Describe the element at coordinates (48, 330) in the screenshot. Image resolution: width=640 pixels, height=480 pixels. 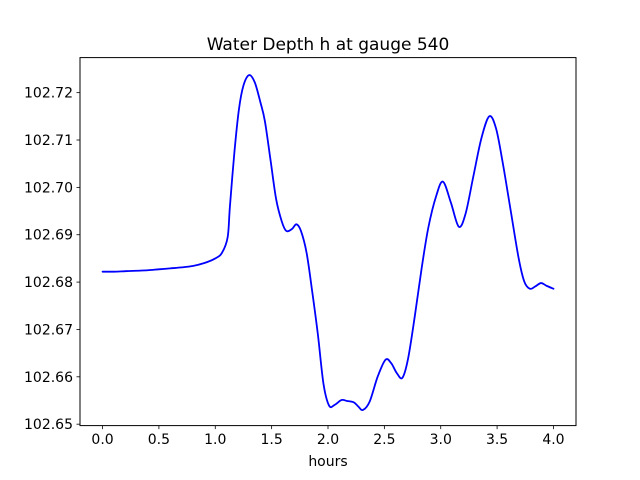
I see `y-tick-label: 102.67` at that location.